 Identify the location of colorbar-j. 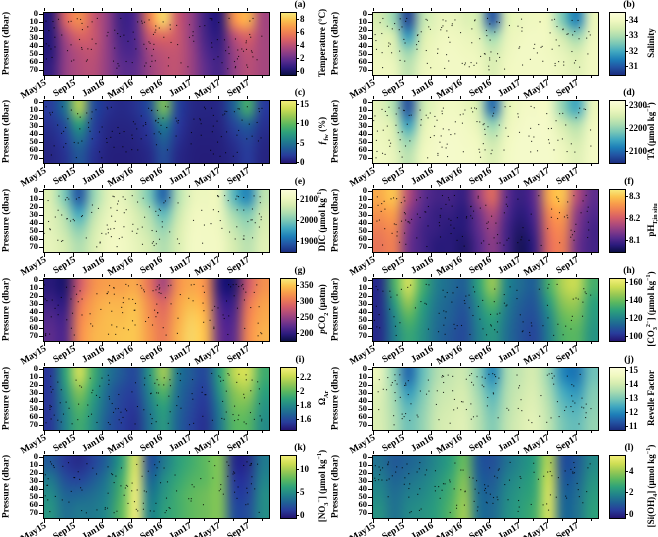
(617, 399).